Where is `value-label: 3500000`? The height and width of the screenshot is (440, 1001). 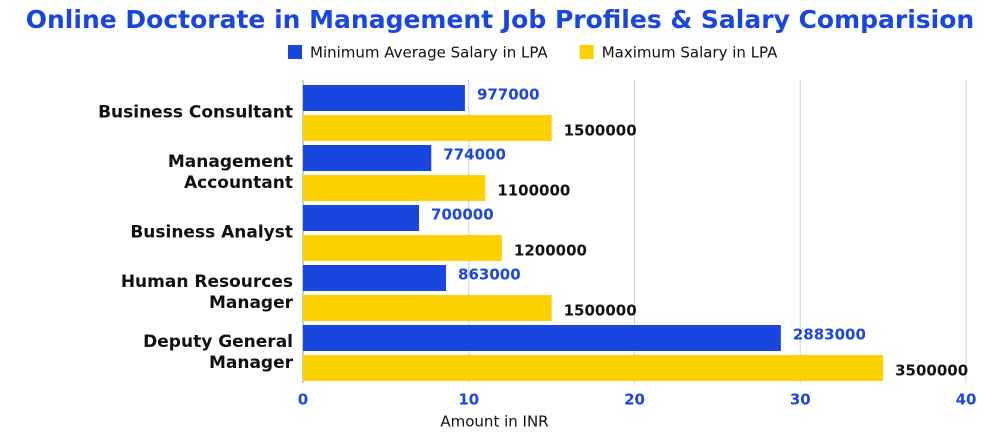 value-label: 3500000 is located at coordinates (931, 371).